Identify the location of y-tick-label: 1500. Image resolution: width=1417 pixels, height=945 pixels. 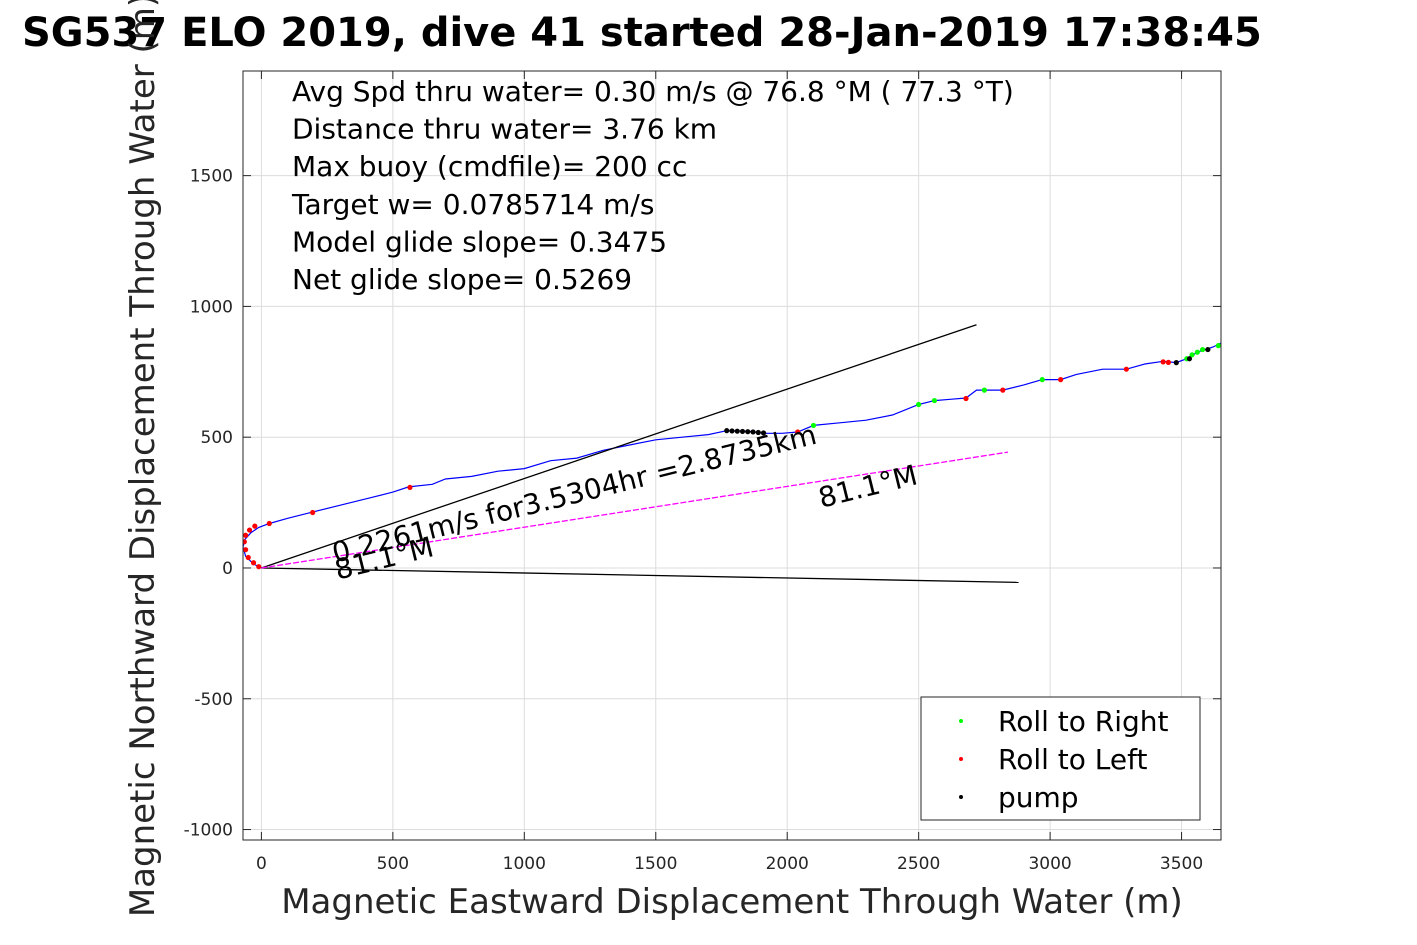
(211, 177).